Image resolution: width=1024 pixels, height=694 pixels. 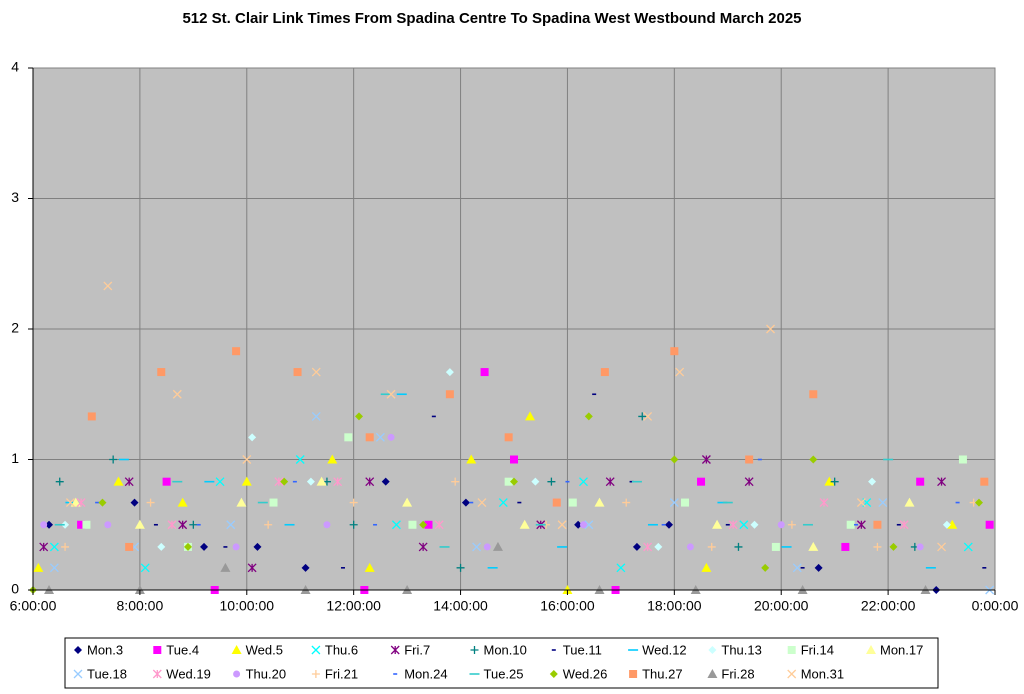 What do you see at coordinates (107, 673) in the screenshot?
I see `legend-label: Tue.18` at bounding box center [107, 673].